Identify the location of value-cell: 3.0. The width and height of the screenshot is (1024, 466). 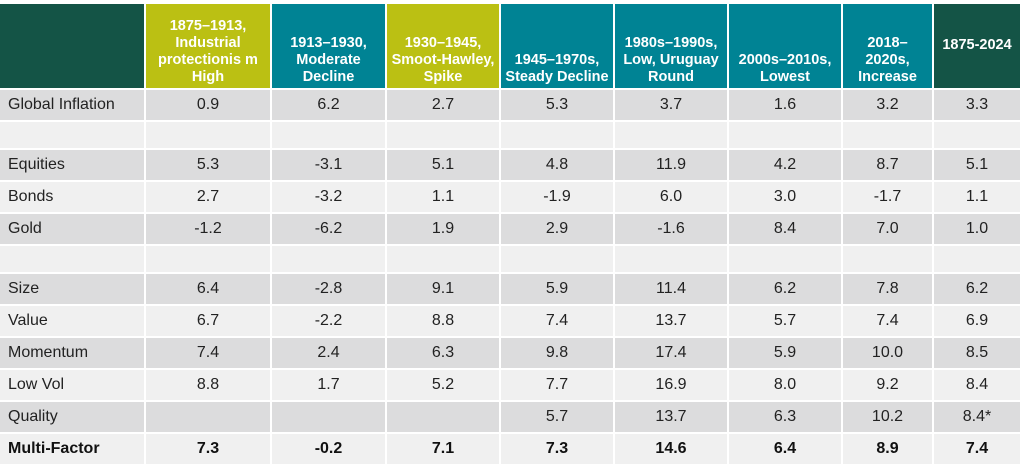
(785, 197).